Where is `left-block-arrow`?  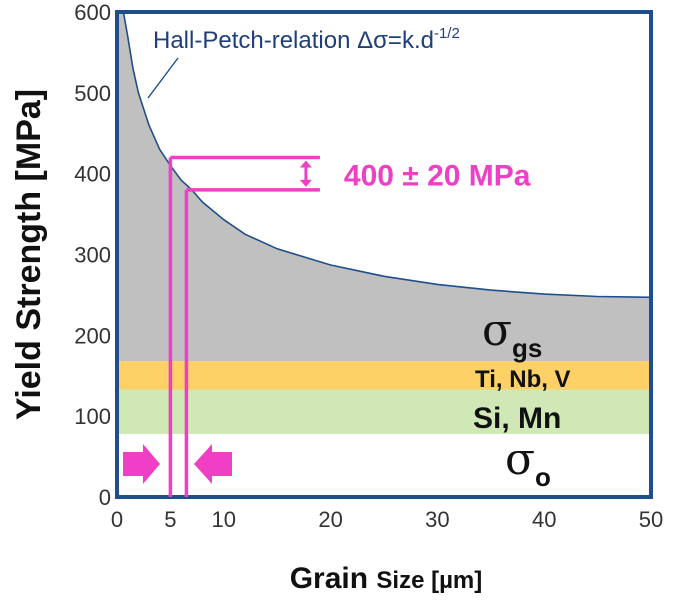
left-block-arrow is located at coordinates (141, 464).